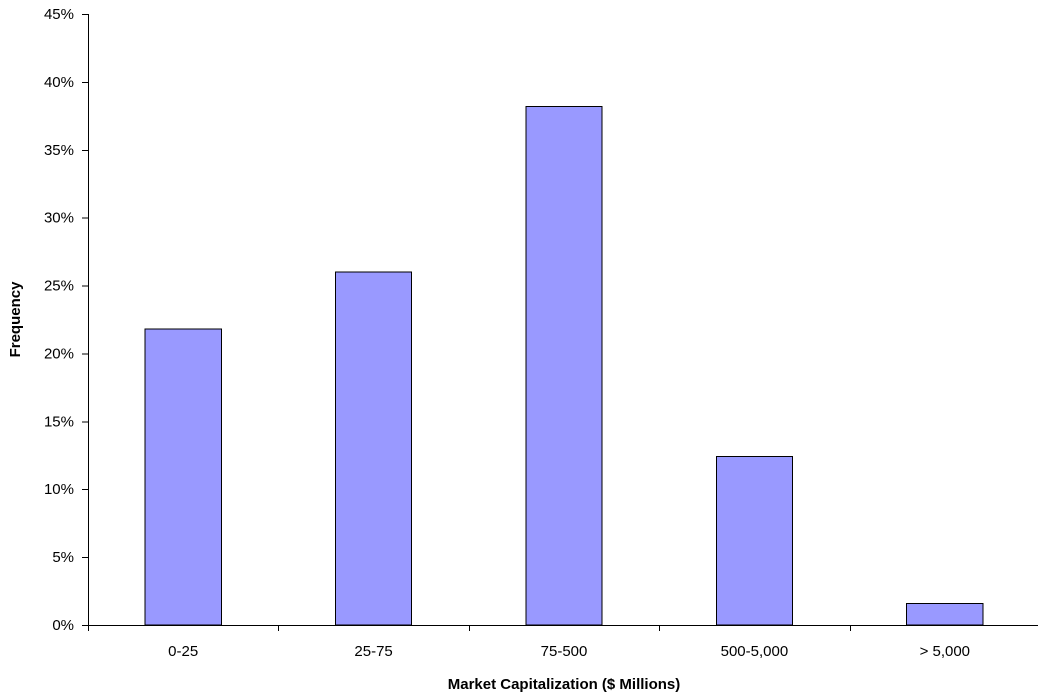 This screenshot has width=1038, height=698. What do you see at coordinates (754, 541) in the screenshot?
I see `bar-500-5,000` at bounding box center [754, 541].